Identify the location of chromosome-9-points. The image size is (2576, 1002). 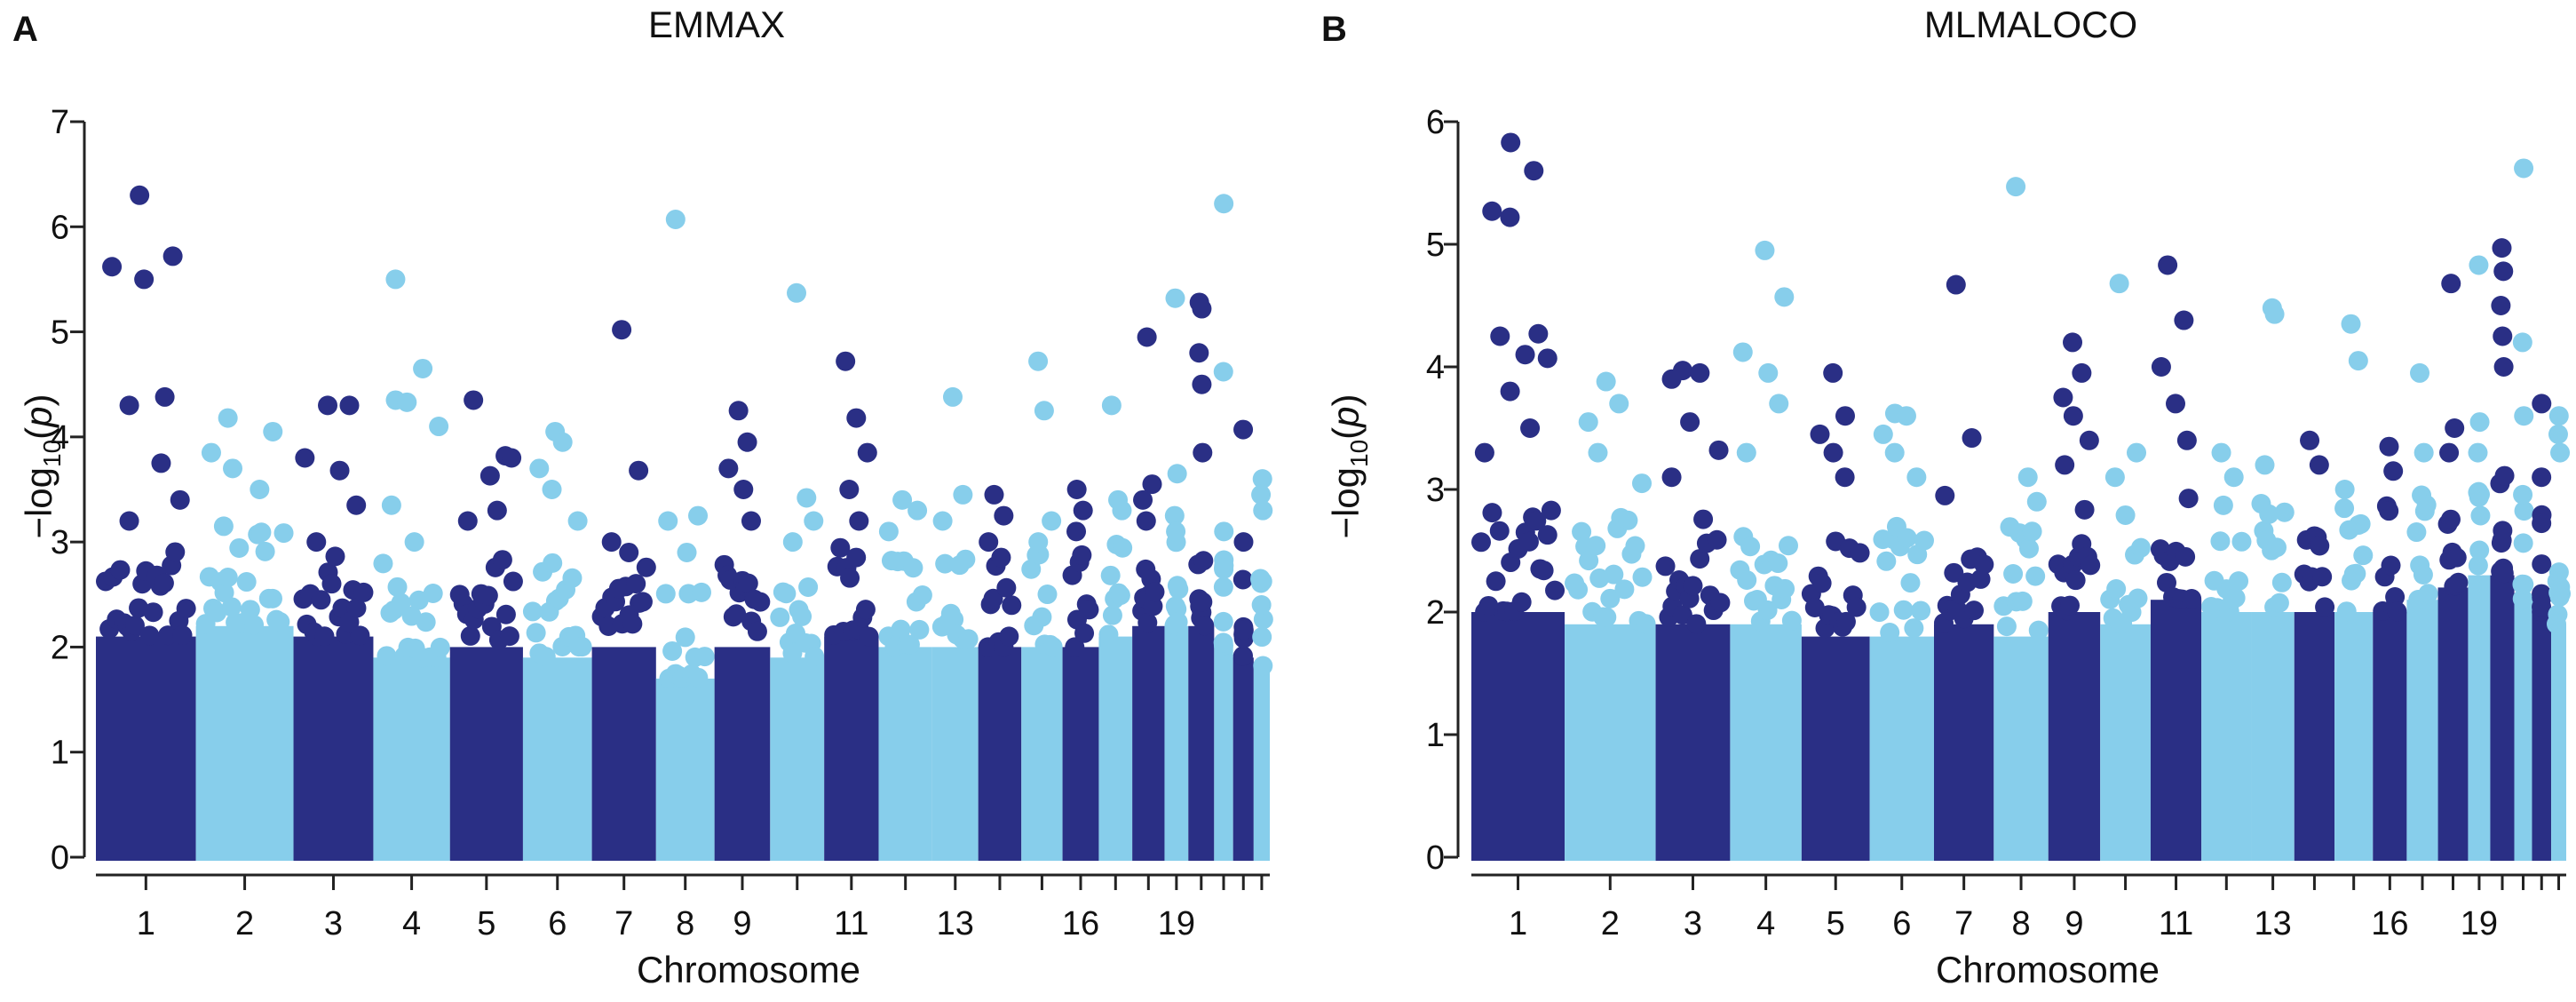
(743, 631).